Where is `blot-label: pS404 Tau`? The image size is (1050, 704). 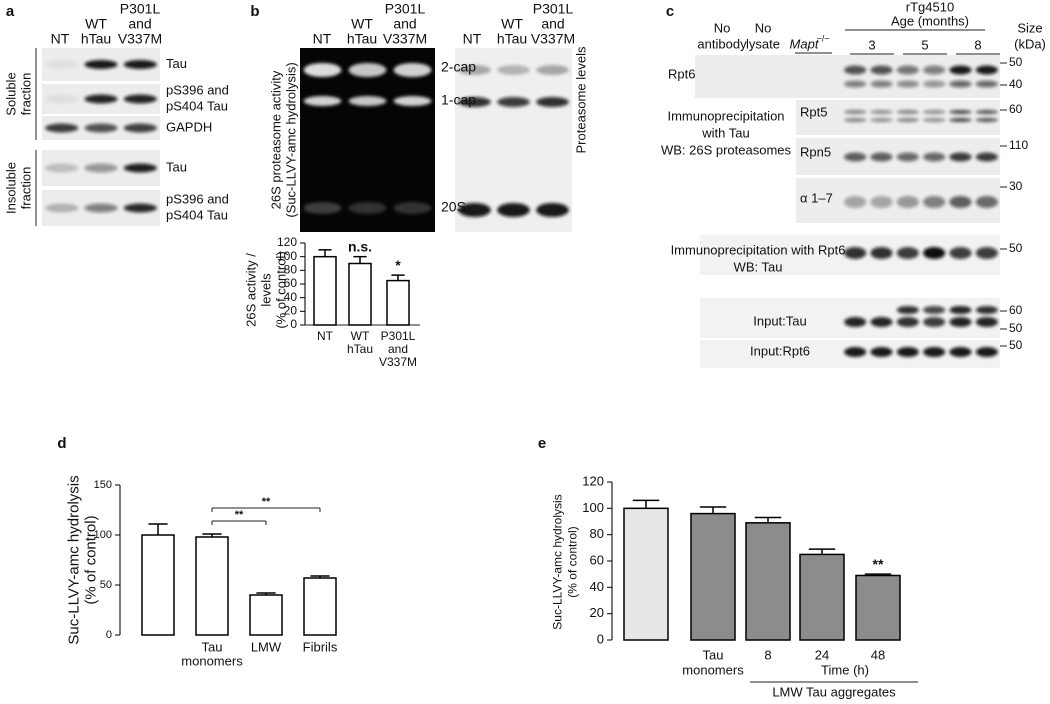
blot-label: pS404 Tau is located at coordinates (197, 105).